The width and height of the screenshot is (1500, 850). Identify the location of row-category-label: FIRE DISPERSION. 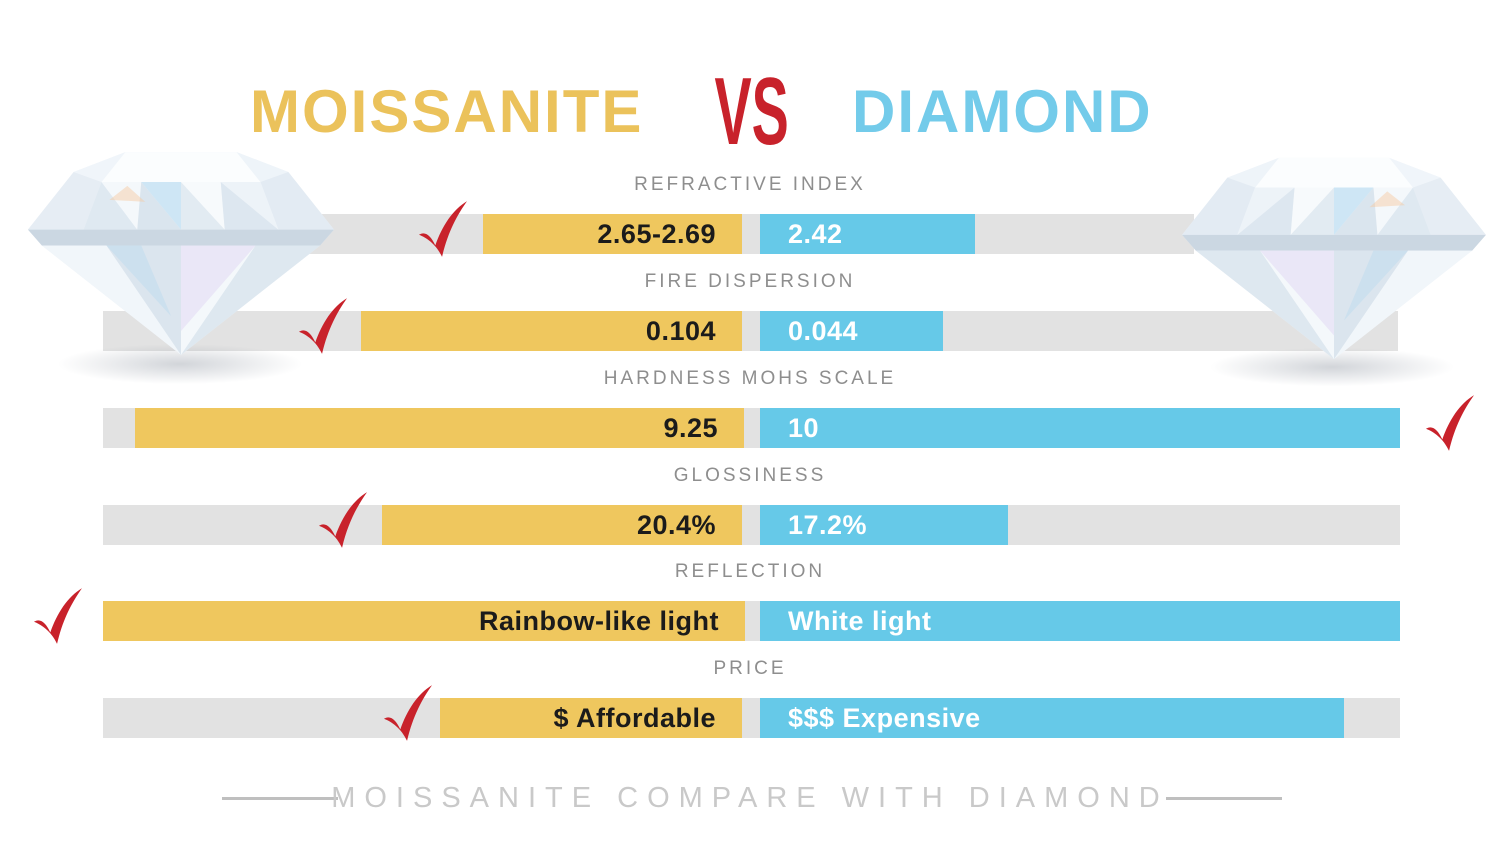
(750, 281).